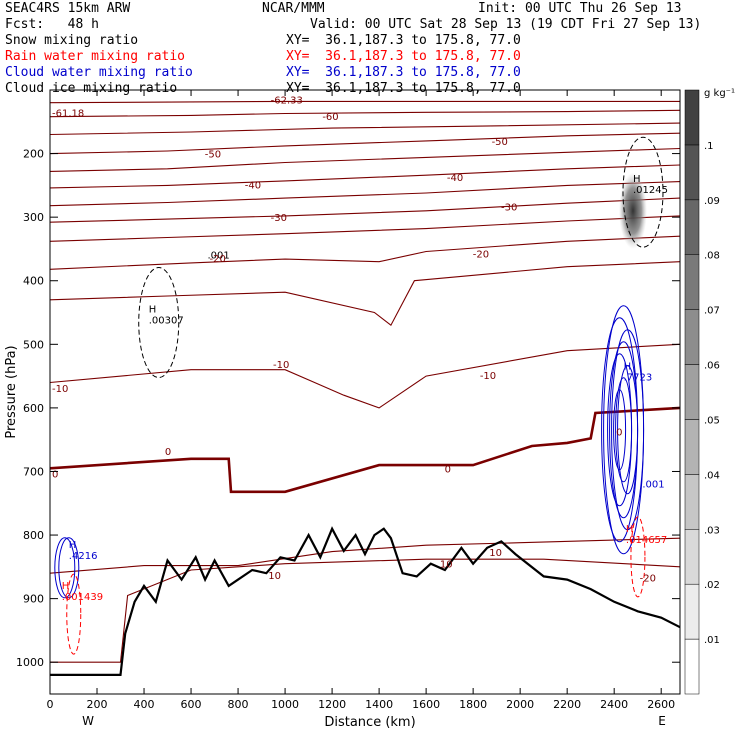 The image size is (740, 740). I want to click on field-name-snow: Snow mixing ratio, so click(72, 40).